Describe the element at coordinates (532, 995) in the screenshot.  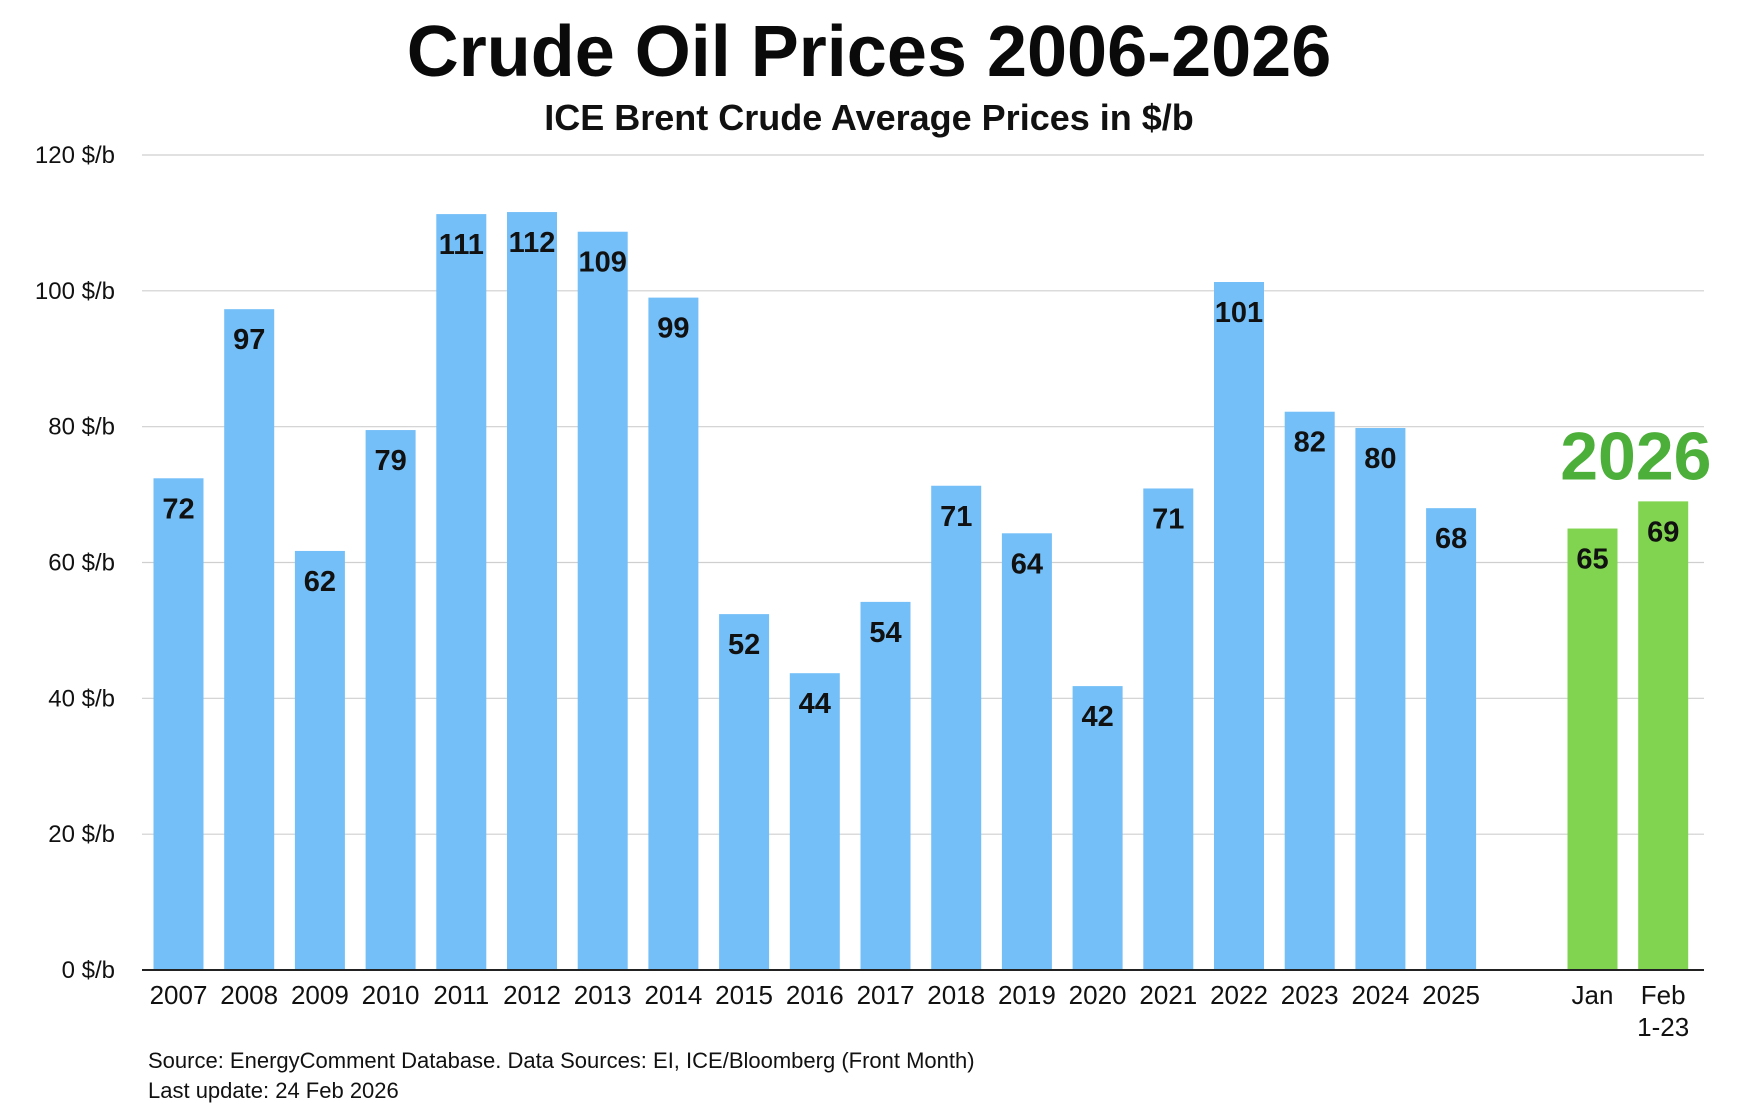
I see `x-tick-label: 2012` at that location.